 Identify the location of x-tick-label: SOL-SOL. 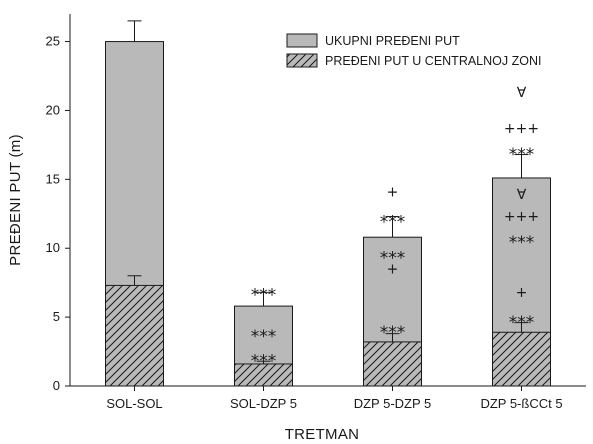
(134, 403).